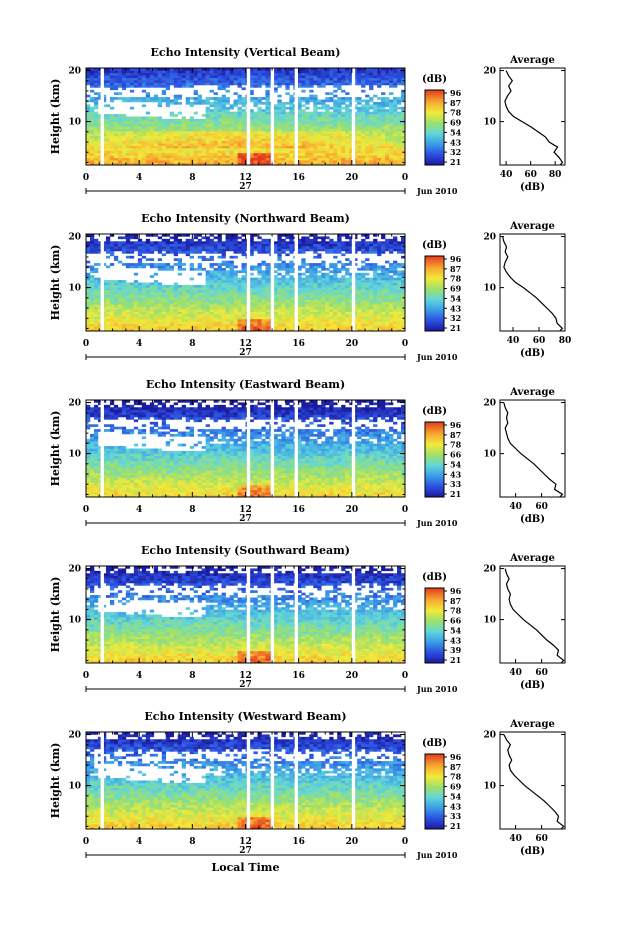  I want to click on y-tick-label: 20, so click(74, 72).